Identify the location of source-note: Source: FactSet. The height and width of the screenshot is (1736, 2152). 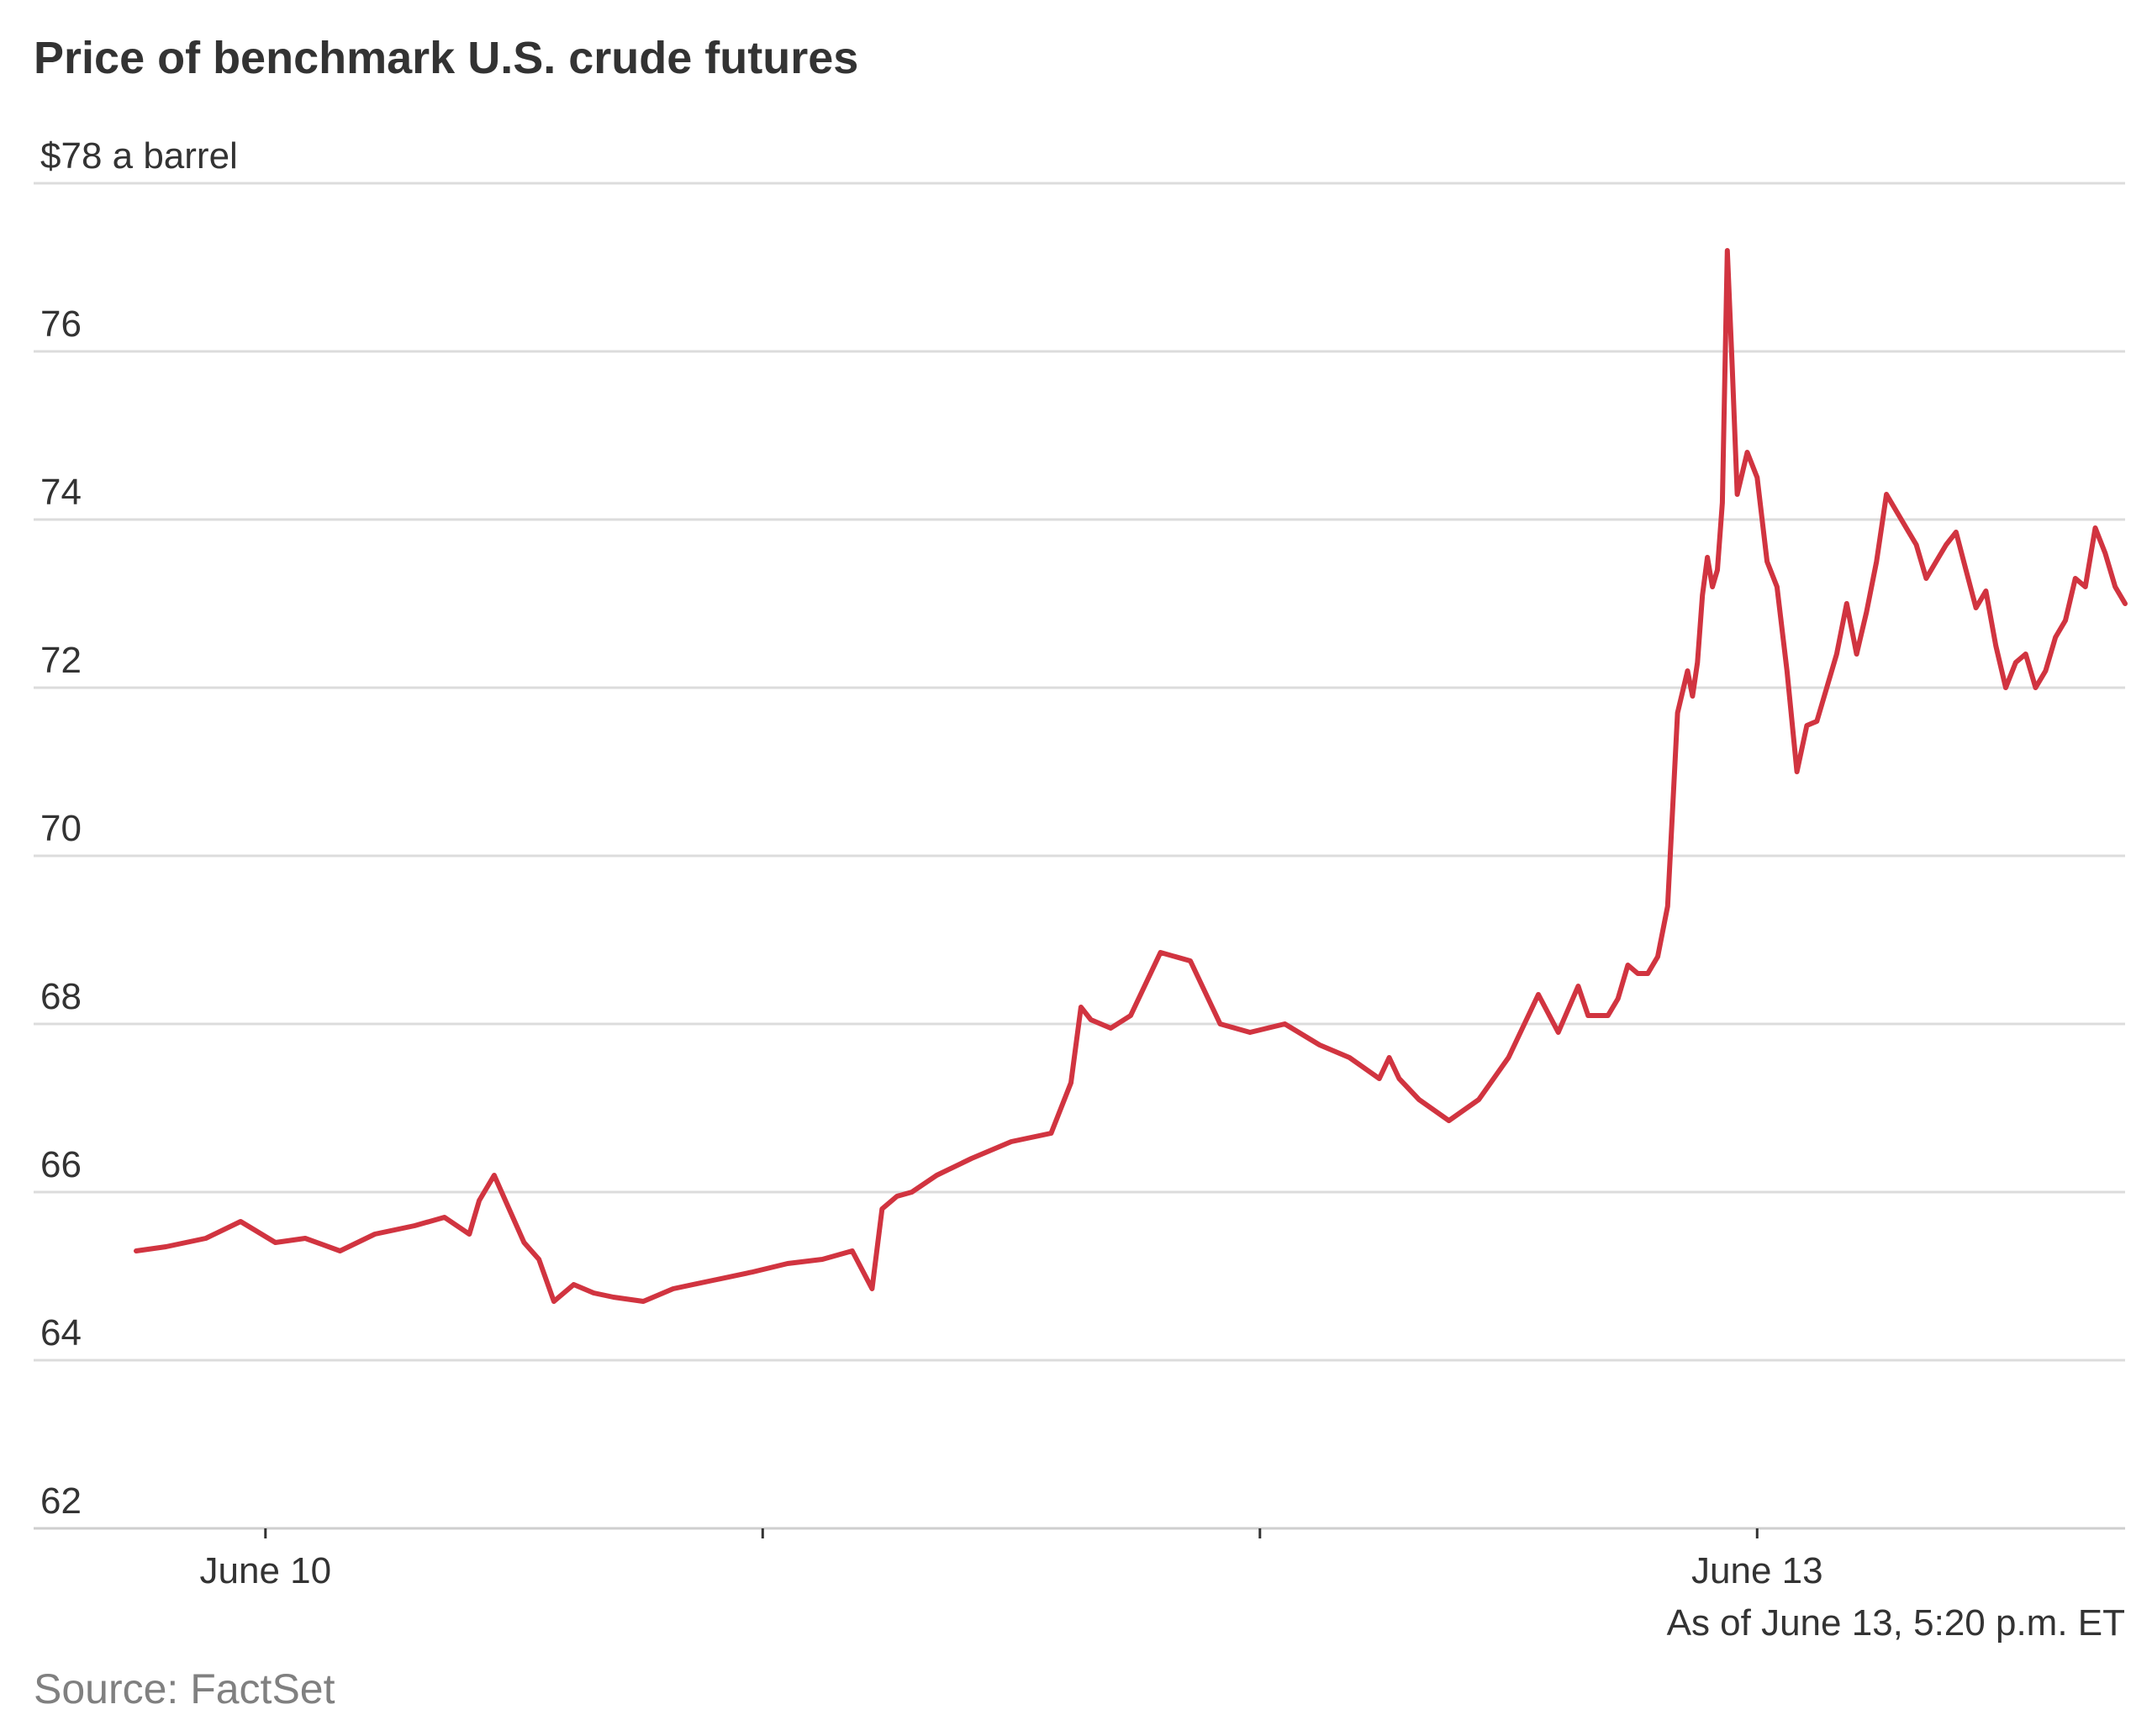
(184, 1688).